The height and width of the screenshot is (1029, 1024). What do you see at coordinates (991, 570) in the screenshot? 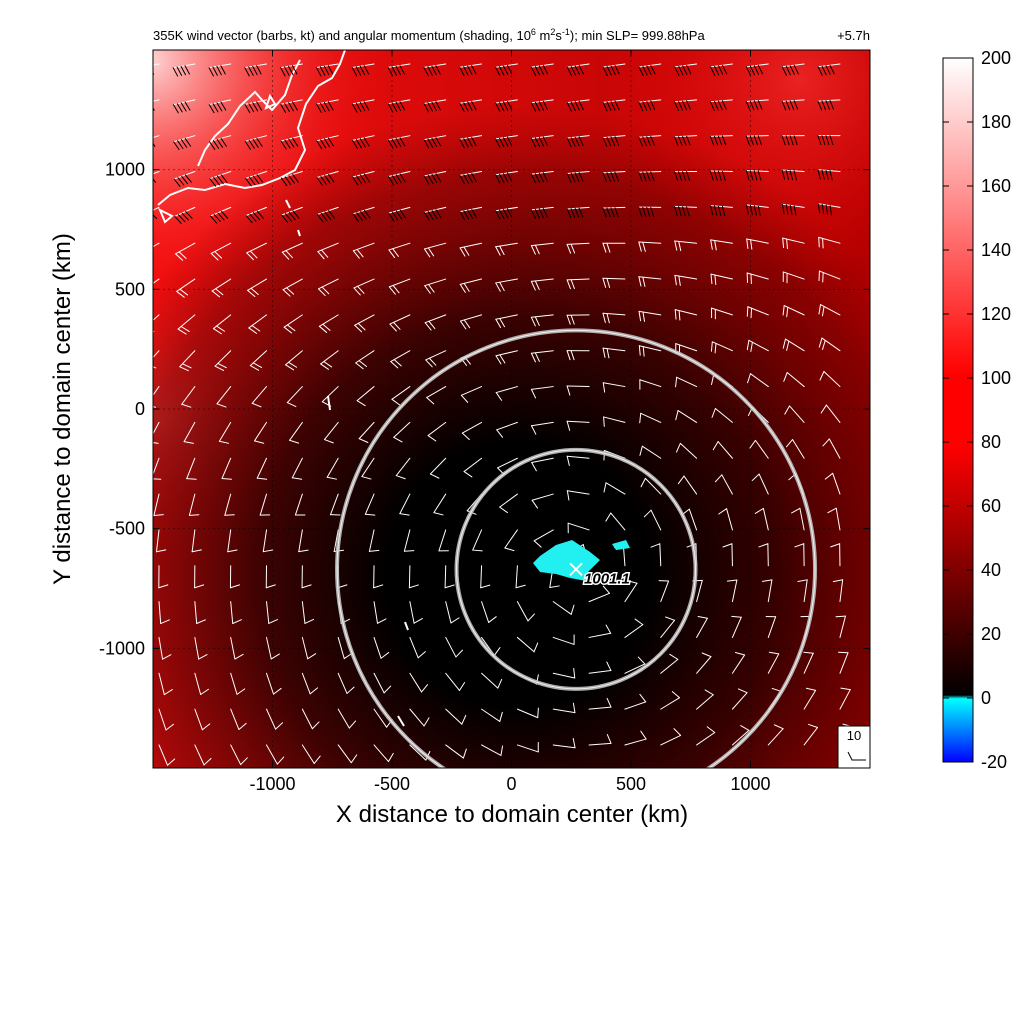
I see `colorbar-tick-label: 40` at bounding box center [991, 570].